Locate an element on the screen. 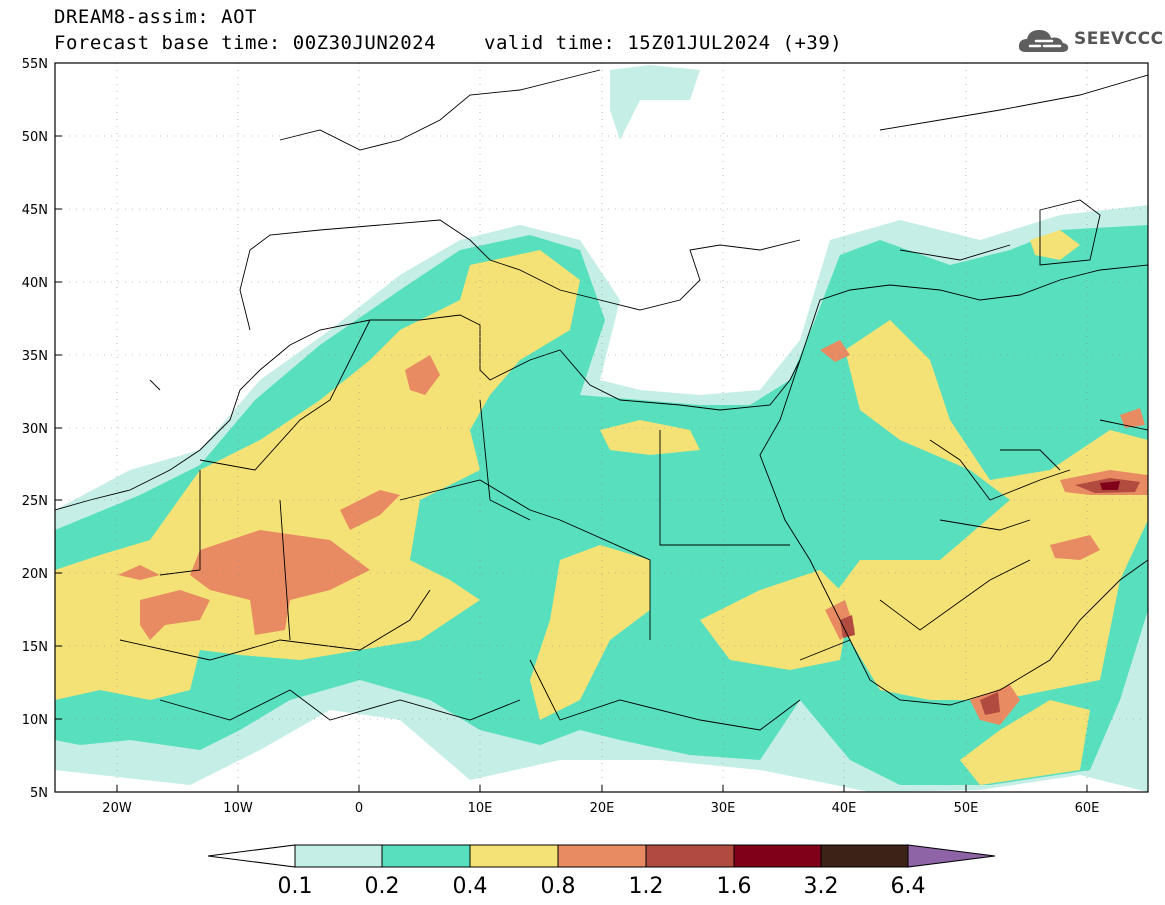  lon-label: 50E is located at coordinates (966, 808).